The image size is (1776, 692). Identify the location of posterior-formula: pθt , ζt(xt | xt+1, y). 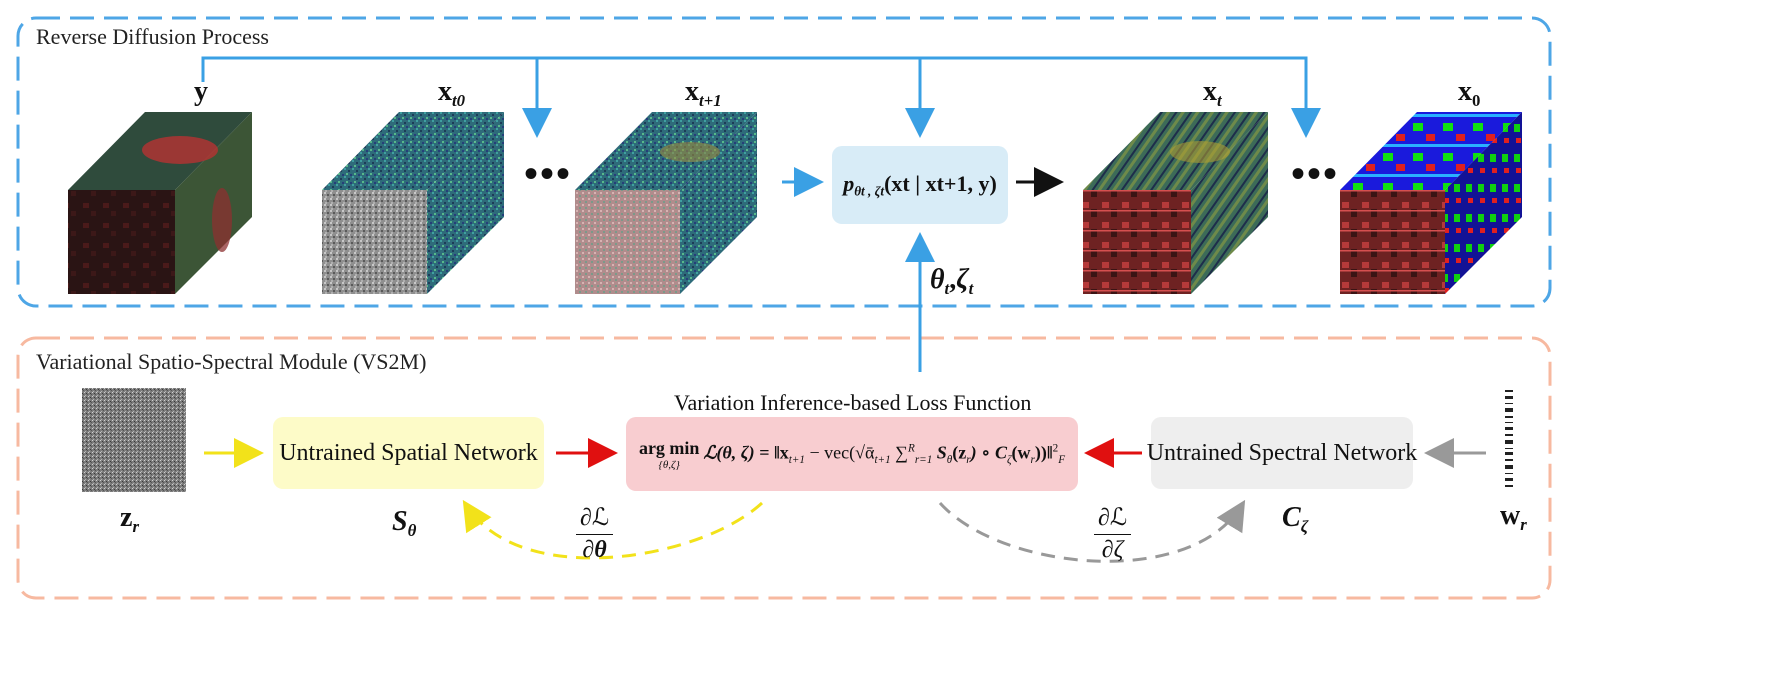
(920, 184).